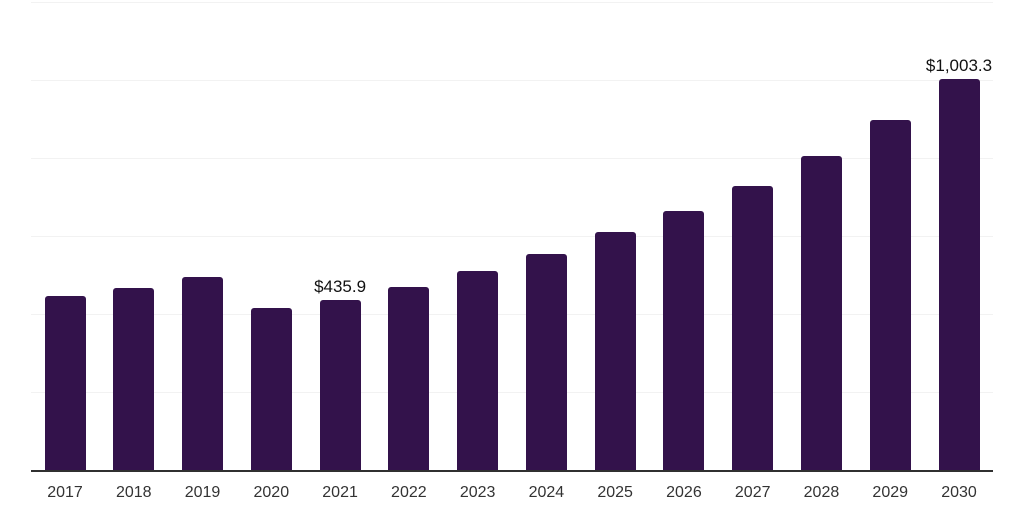  What do you see at coordinates (821, 312) in the screenshot?
I see `bar-2028` at bounding box center [821, 312].